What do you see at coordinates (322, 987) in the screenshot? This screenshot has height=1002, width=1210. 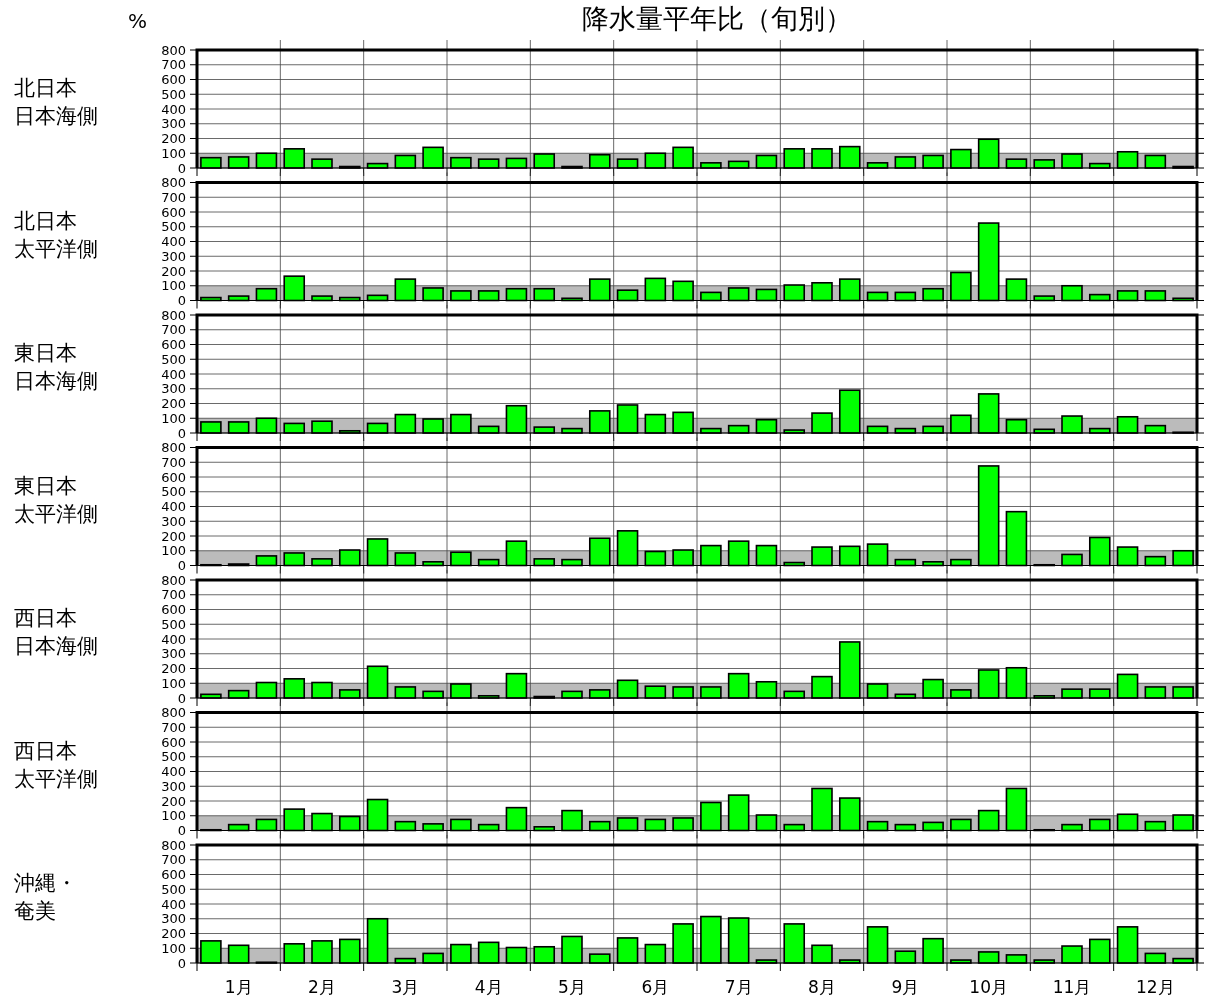 I see `x-tick-label: 2月` at bounding box center [322, 987].